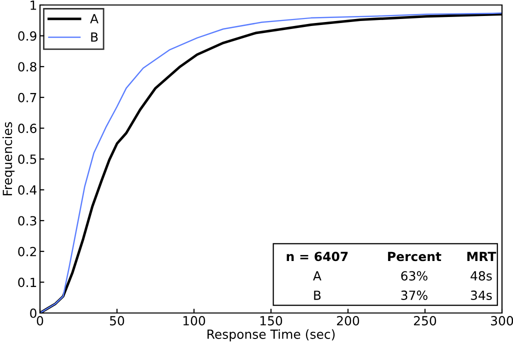  What do you see at coordinates (27, 251) in the screenshot?
I see `y-tick-label: 0.2` at bounding box center [27, 251].